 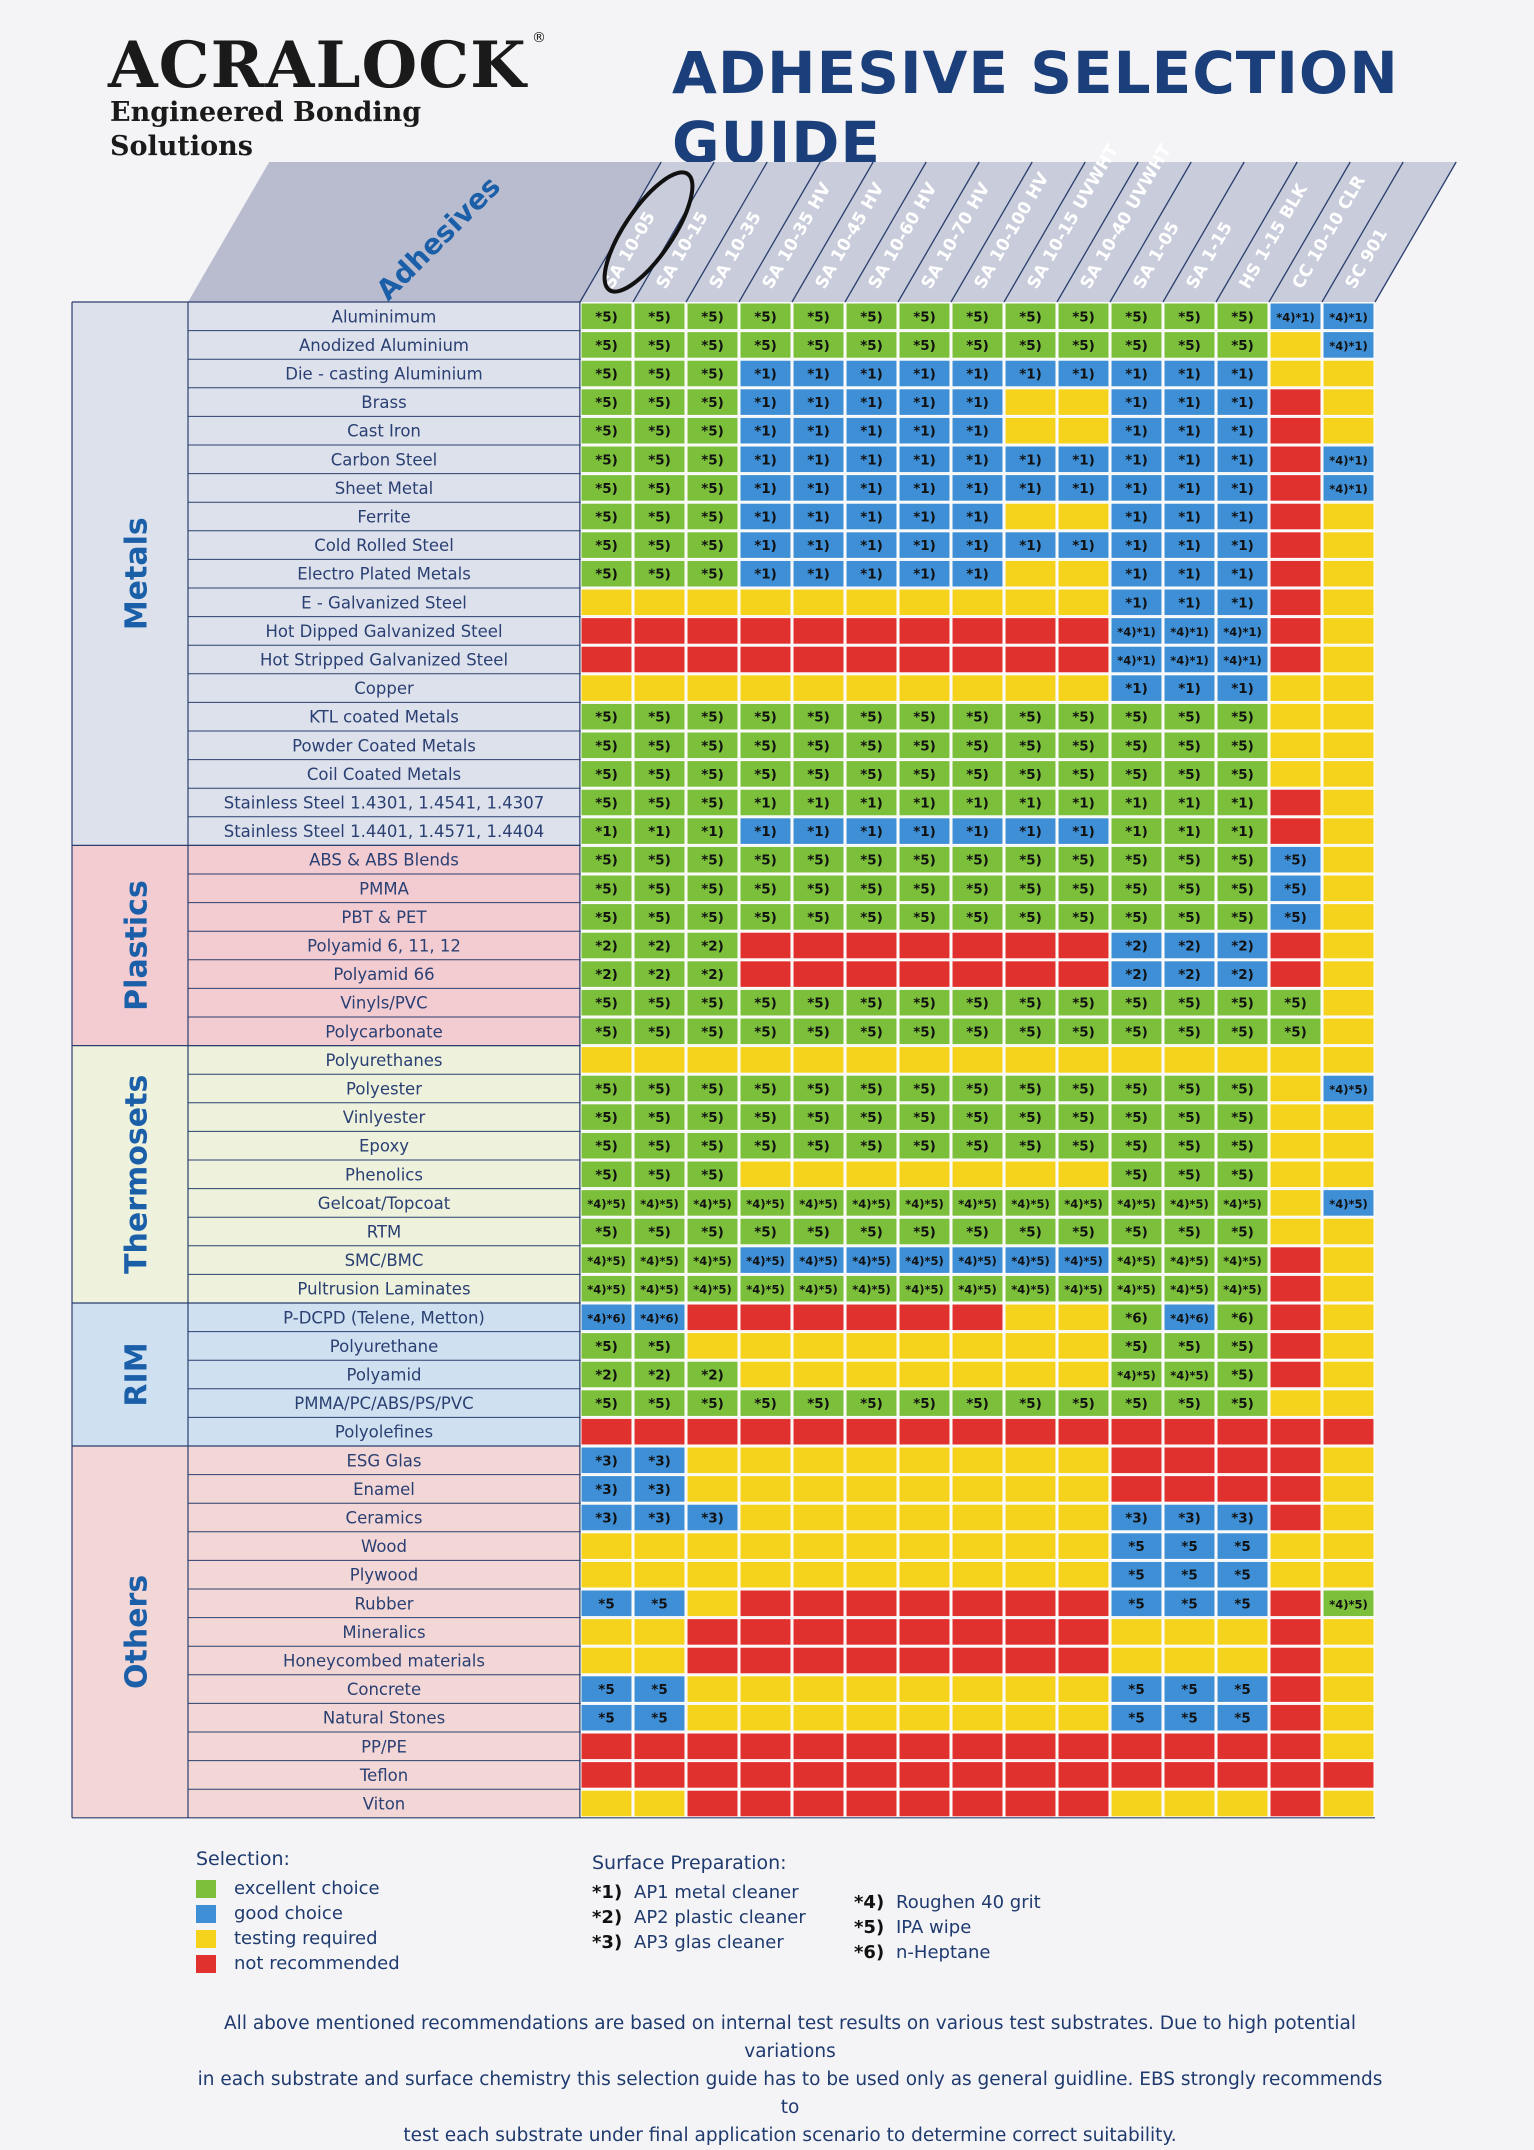 I want to click on row-label: Coil Coated Metals, so click(x=384, y=774).